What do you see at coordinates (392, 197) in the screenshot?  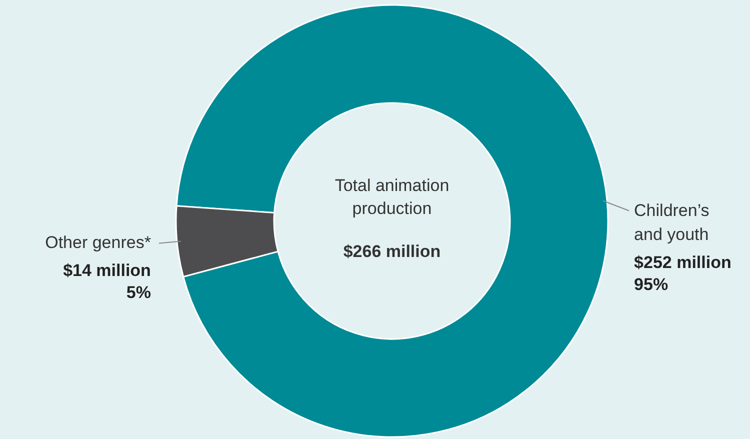 I see `text: Total animation production` at bounding box center [392, 197].